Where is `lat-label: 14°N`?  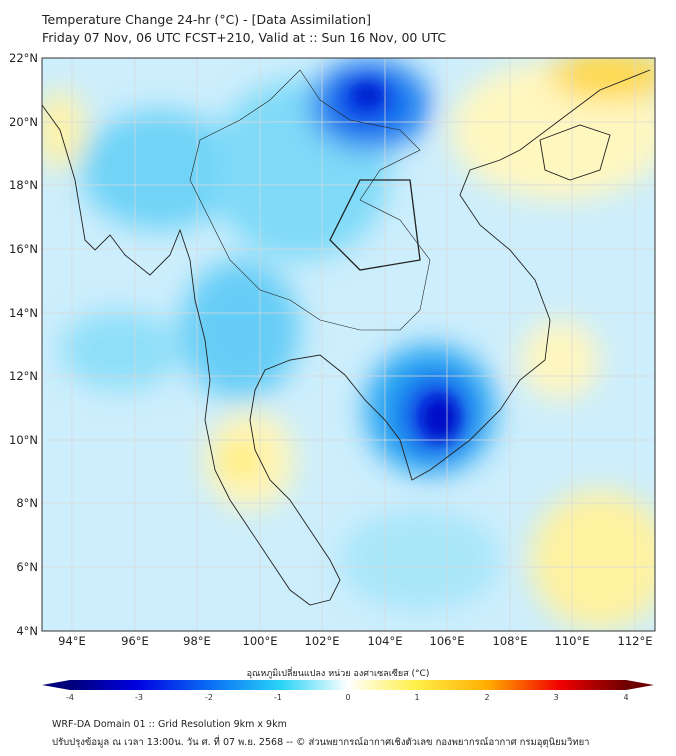
lat-label: 14°N is located at coordinates (23, 313).